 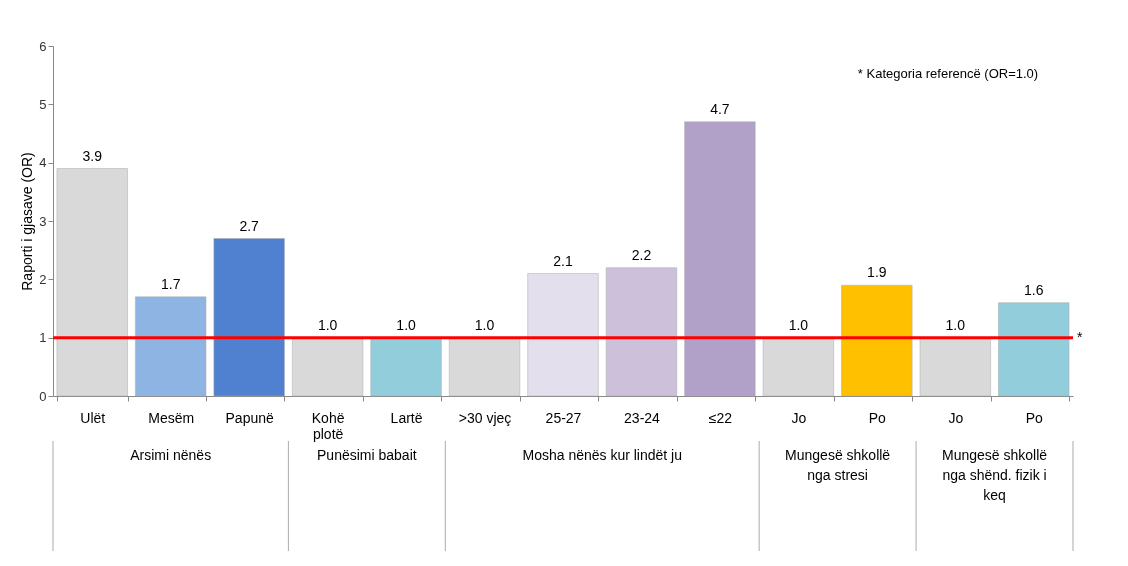 What do you see at coordinates (720, 108) in the screenshot?
I see `data-label: 4.7` at bounding box center [720, 108].